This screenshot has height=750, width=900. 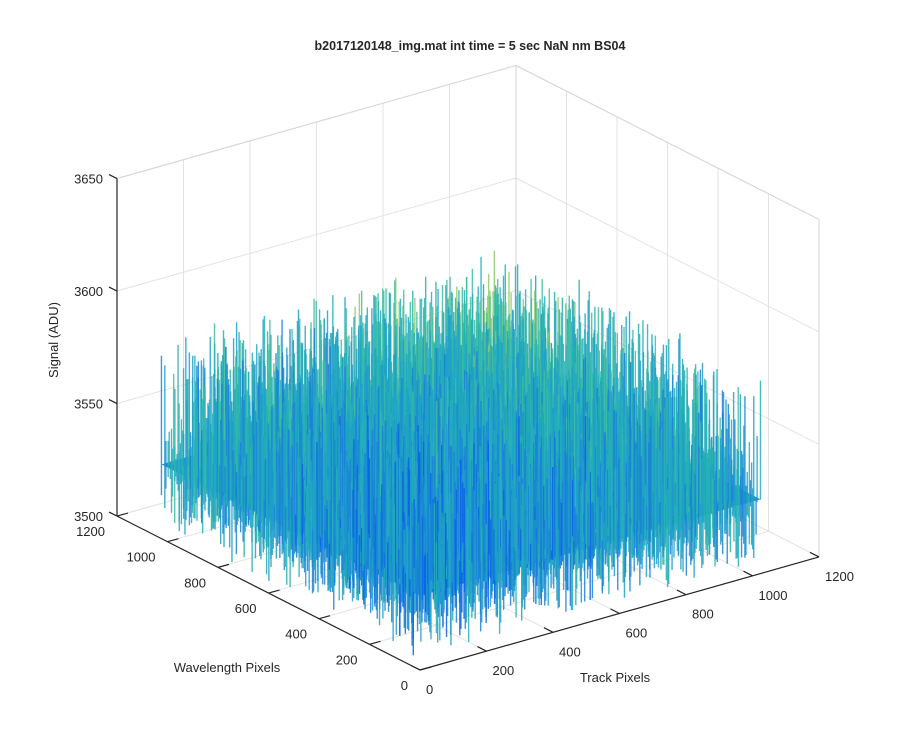 What do you see at coordinates (667, 255) in the screenshot?
I see `side-wall-grid-line` at bounding box center [667, 255].